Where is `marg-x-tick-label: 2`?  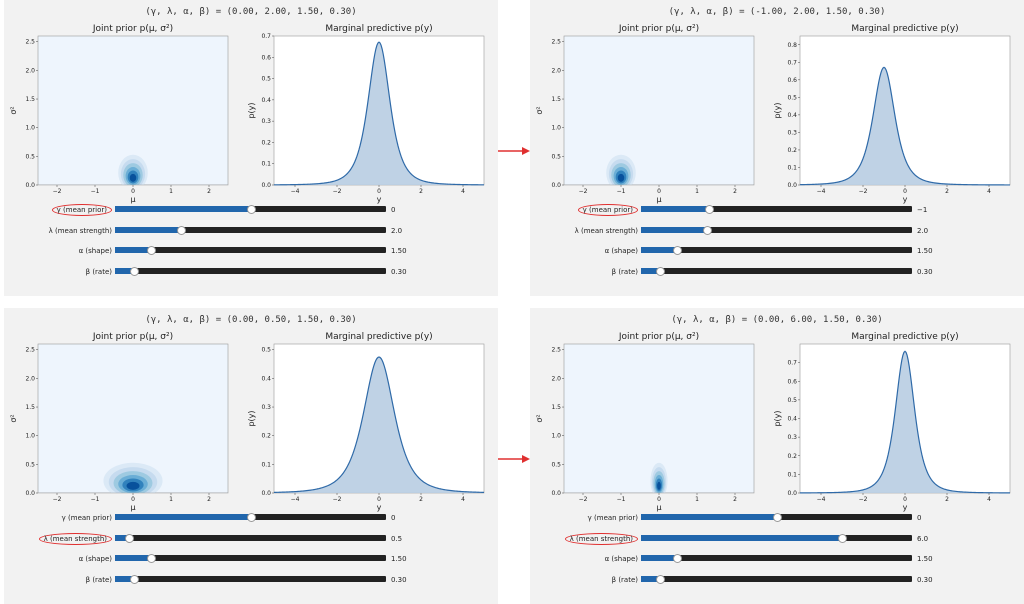
marg-x-tick-label: 2 is located at coordinates (421, 499).